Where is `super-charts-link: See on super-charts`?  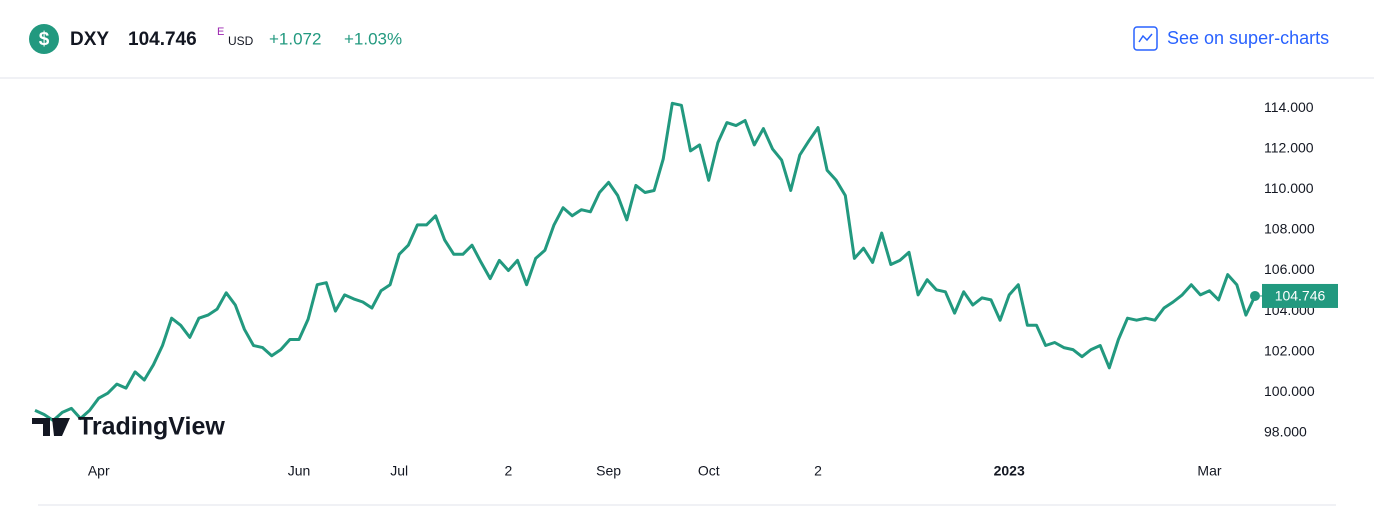
super-charts-link: See on super-charts is located at coordinates (1231, 38).